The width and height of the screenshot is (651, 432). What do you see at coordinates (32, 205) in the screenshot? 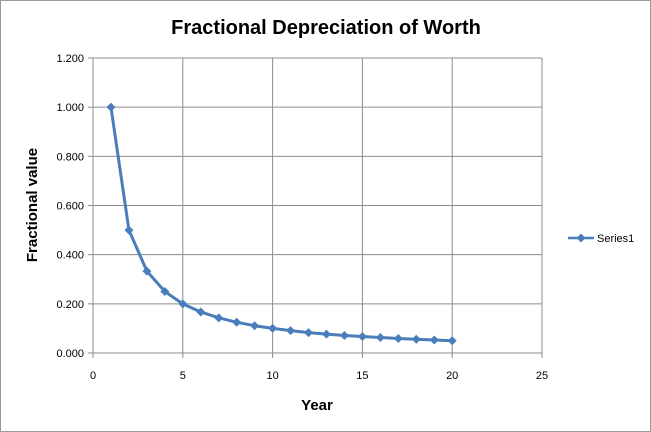
I see `y-axis-title: Fractional value` at bounding box center [32, 205].